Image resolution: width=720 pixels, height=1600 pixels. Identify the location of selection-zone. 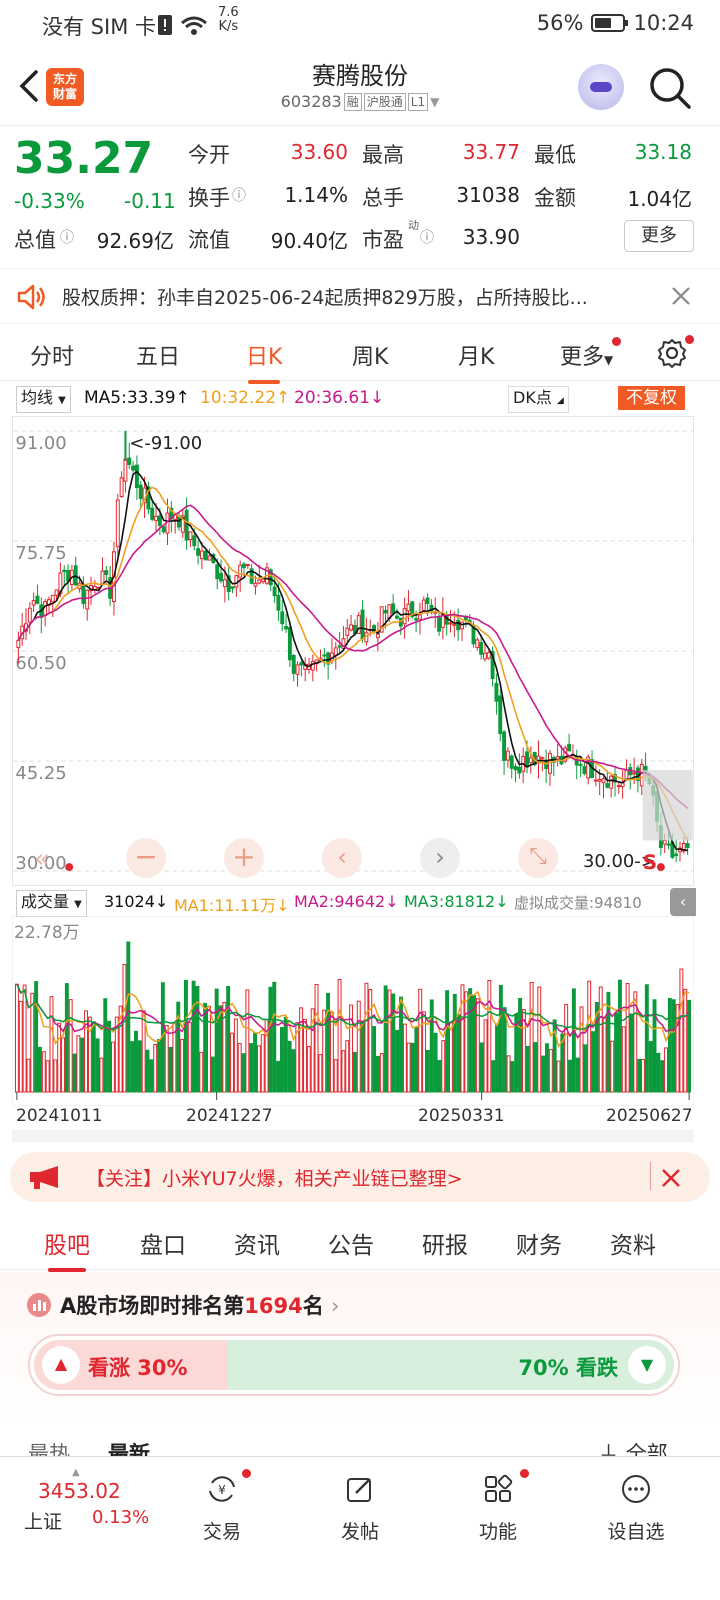
(667, 805).